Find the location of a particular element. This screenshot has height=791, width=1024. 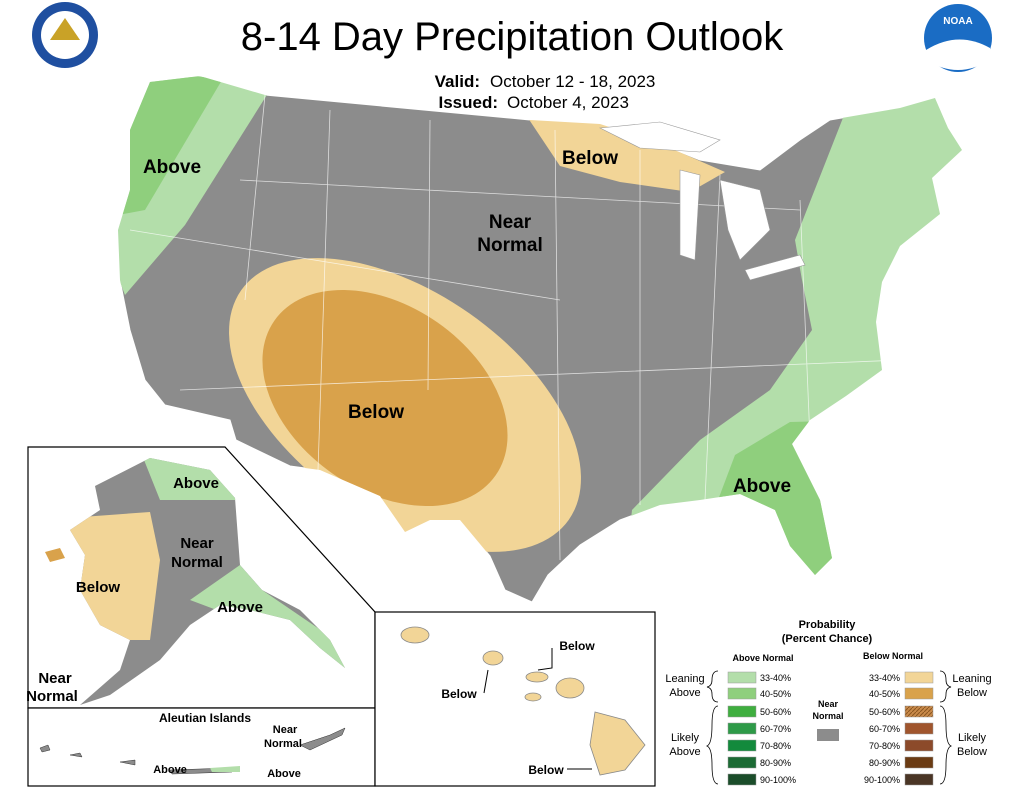

valid-dates: October 12 - 18, 2023 is located at coordinates (572, 81).